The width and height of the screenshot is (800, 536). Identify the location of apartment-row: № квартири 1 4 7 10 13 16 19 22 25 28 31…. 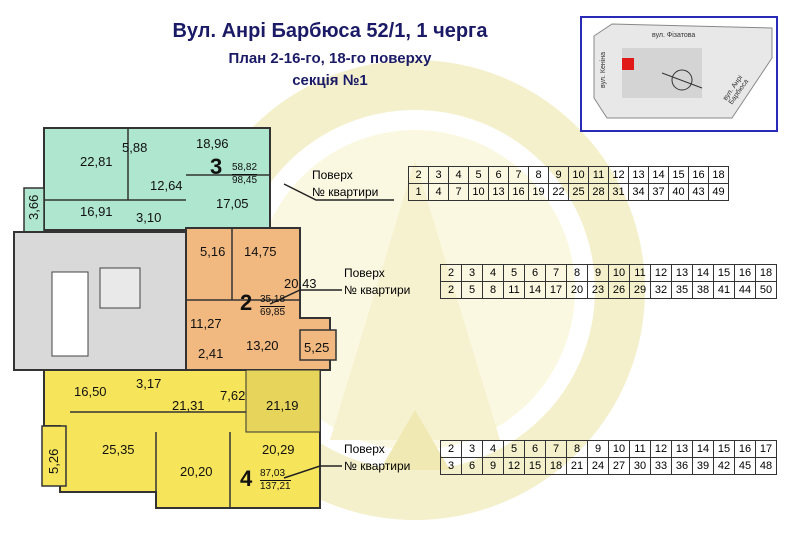
(518, 192).